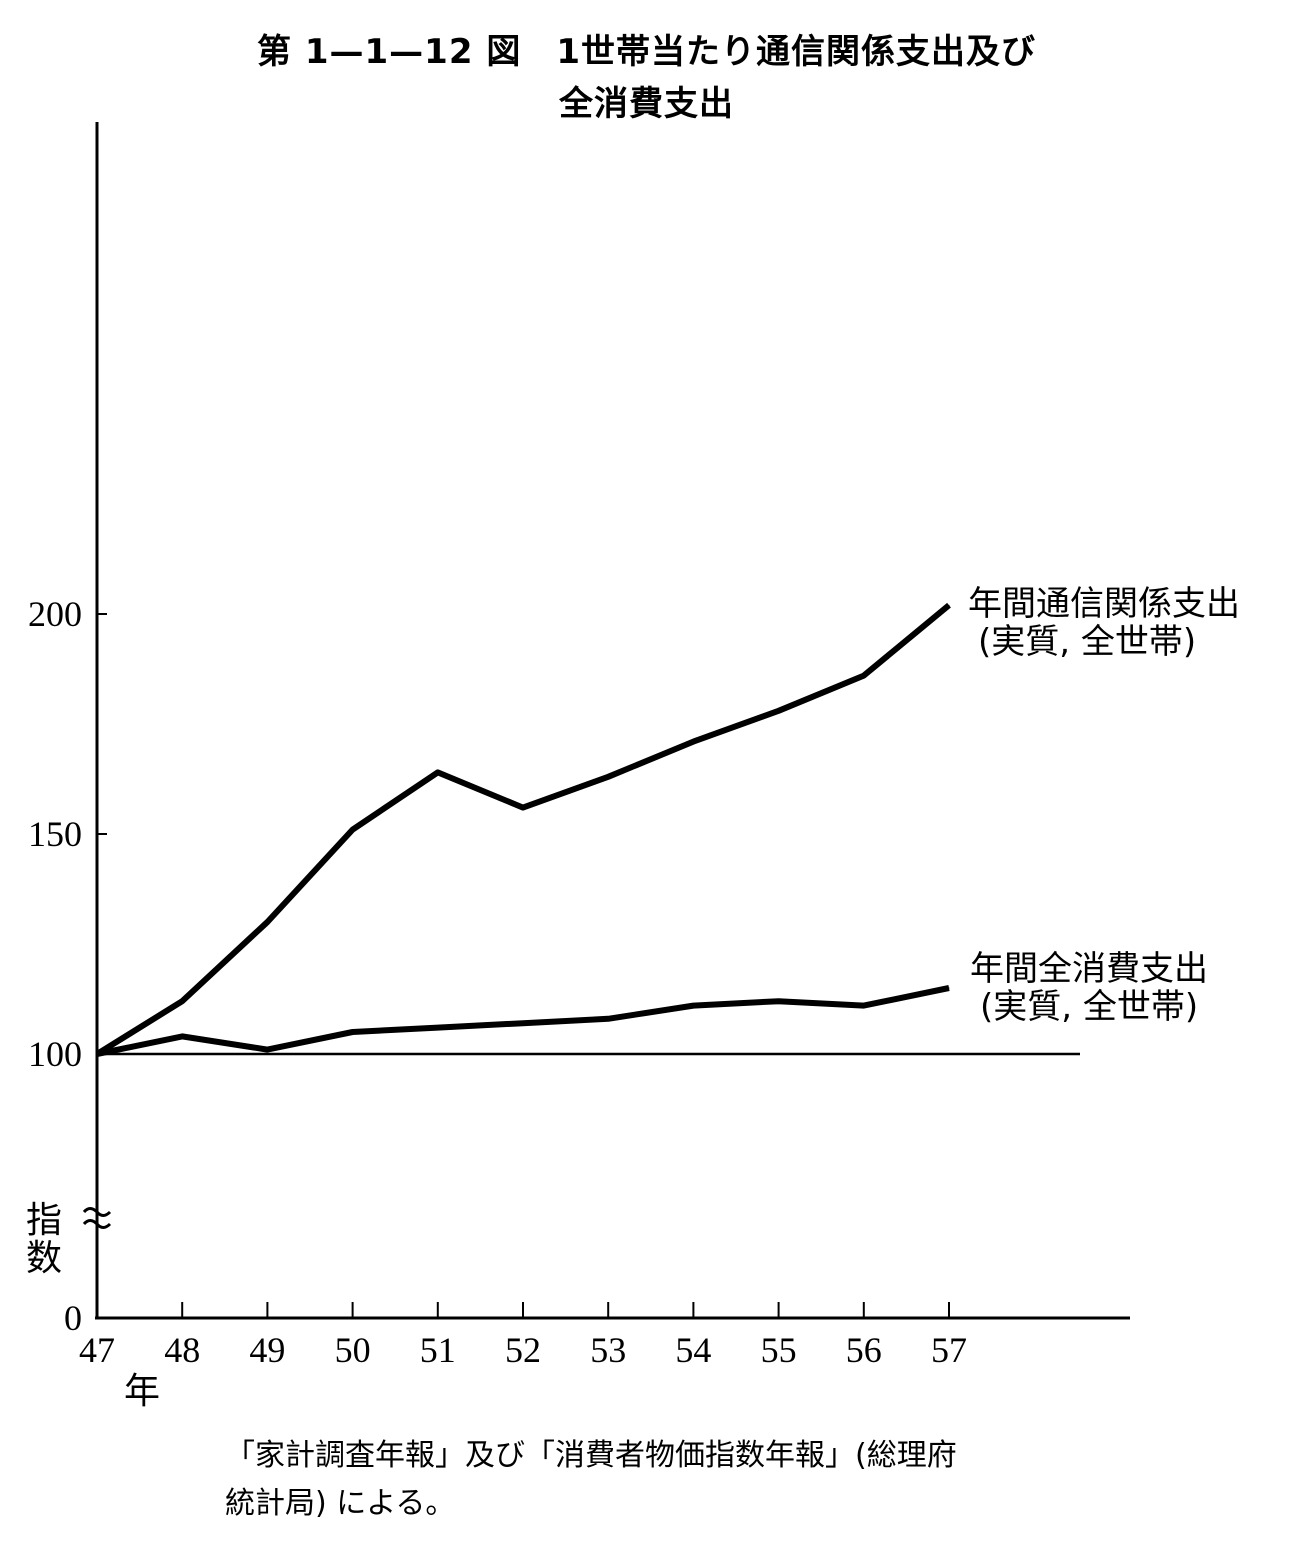 The width and height of the screenshot is (1293, 1541). I want to click on x-tick-label-50: 50, so click(353, 1350).